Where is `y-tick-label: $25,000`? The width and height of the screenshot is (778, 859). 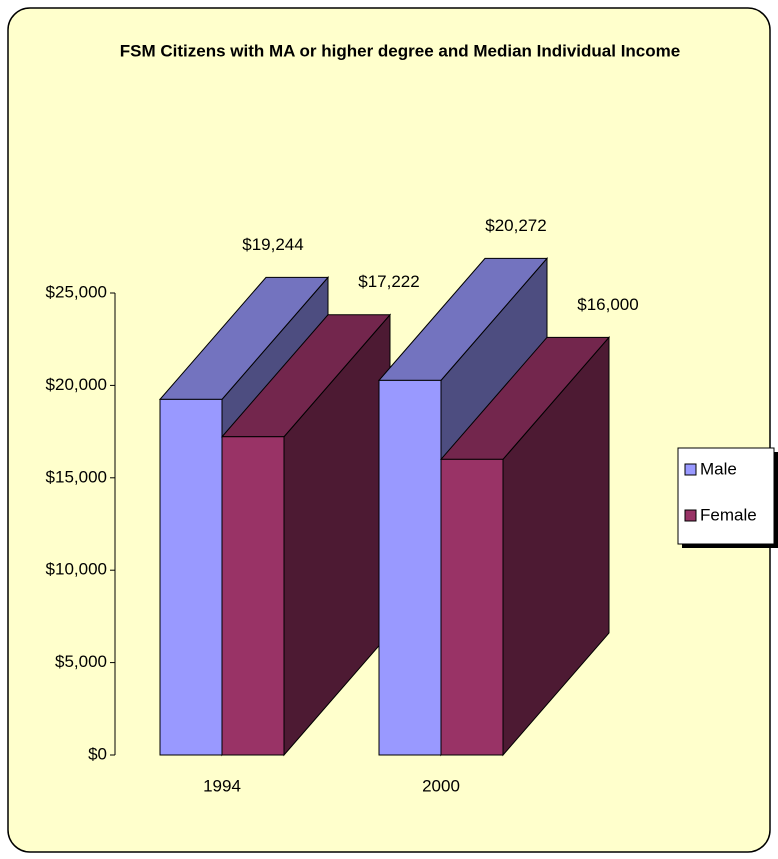 y-tick-label: $25,000 is located at coordinates (76, 291).